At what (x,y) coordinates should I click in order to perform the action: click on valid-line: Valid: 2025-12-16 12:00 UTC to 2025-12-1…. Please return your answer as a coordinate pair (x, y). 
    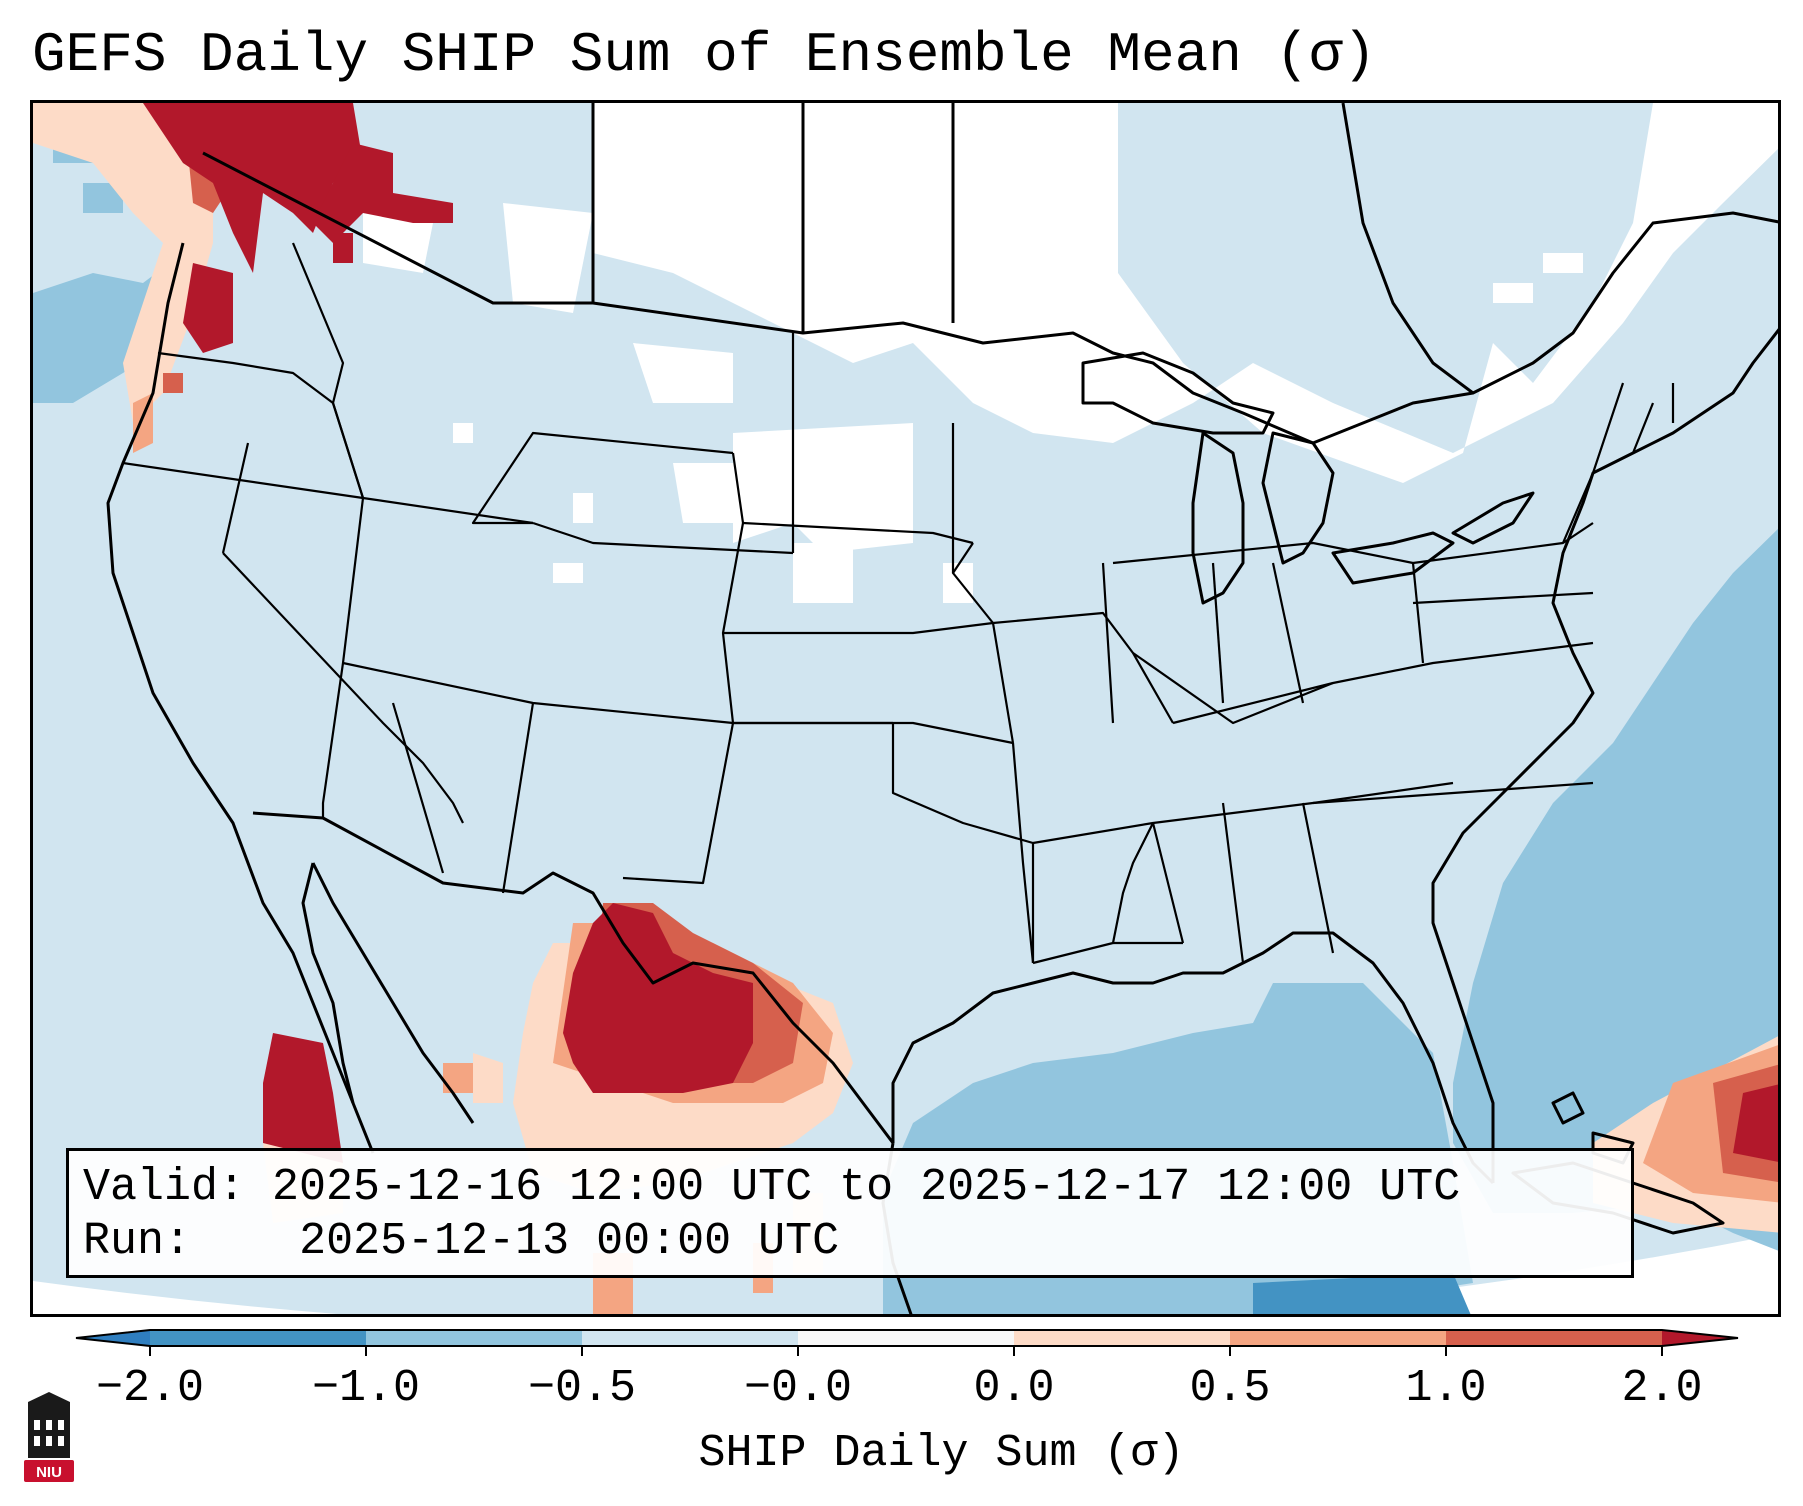
    Looking at the image, I should click on (857, 1188).